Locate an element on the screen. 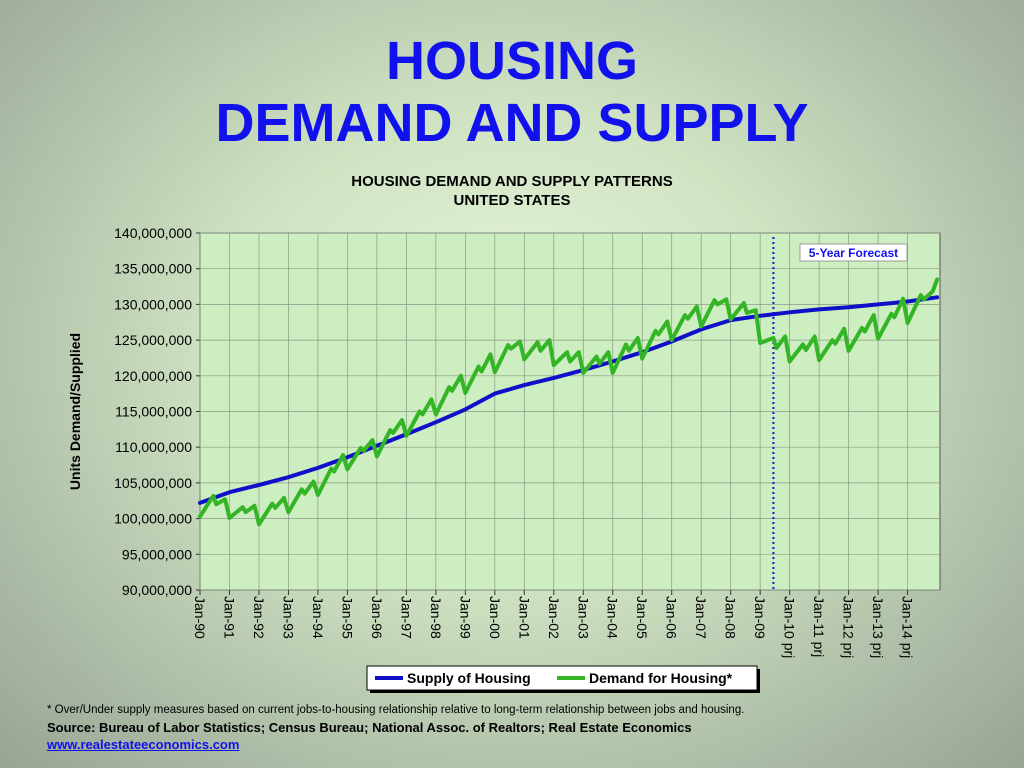 This screenshot has height=768, width=1024. x-tick-label: Jan-05 is located at coordinates (642, 617).